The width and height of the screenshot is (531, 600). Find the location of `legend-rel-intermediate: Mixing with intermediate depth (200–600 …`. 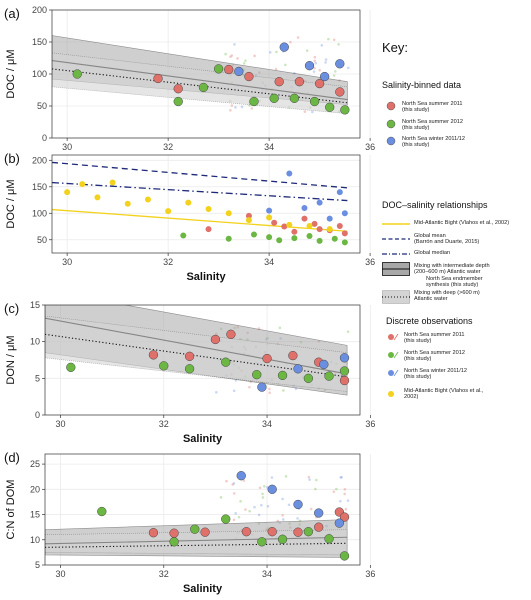

legend-rel-intermediate: Mixing with intermediate depth (200–600 … is located at coordinates (452, 269).